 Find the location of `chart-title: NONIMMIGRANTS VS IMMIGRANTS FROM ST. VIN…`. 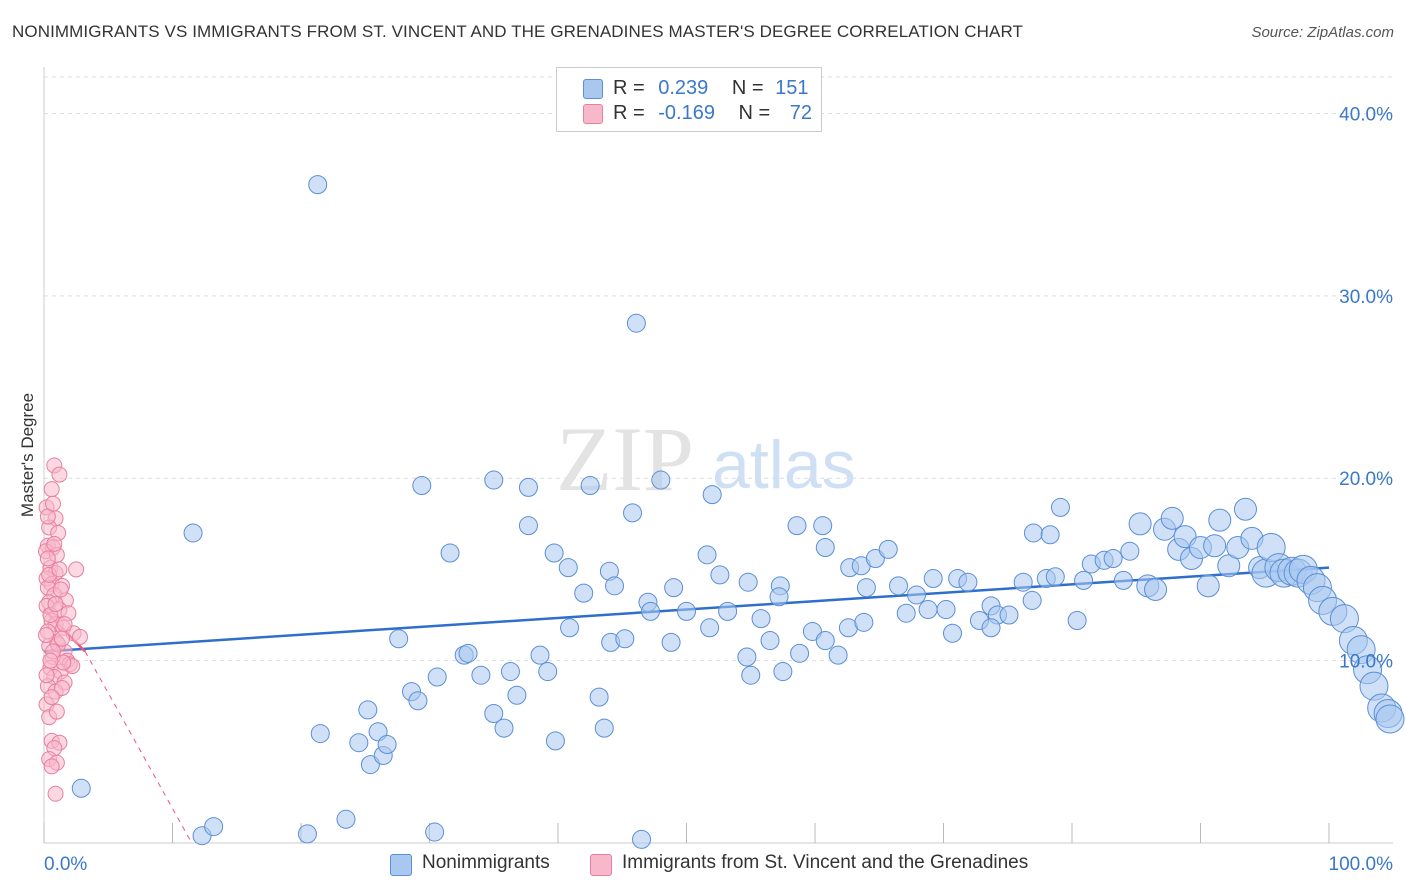

chart-title: NONIMMIGRANTS VS IMMIGRANTS FROM ST. VIN… is located at coordinates (518, 31).